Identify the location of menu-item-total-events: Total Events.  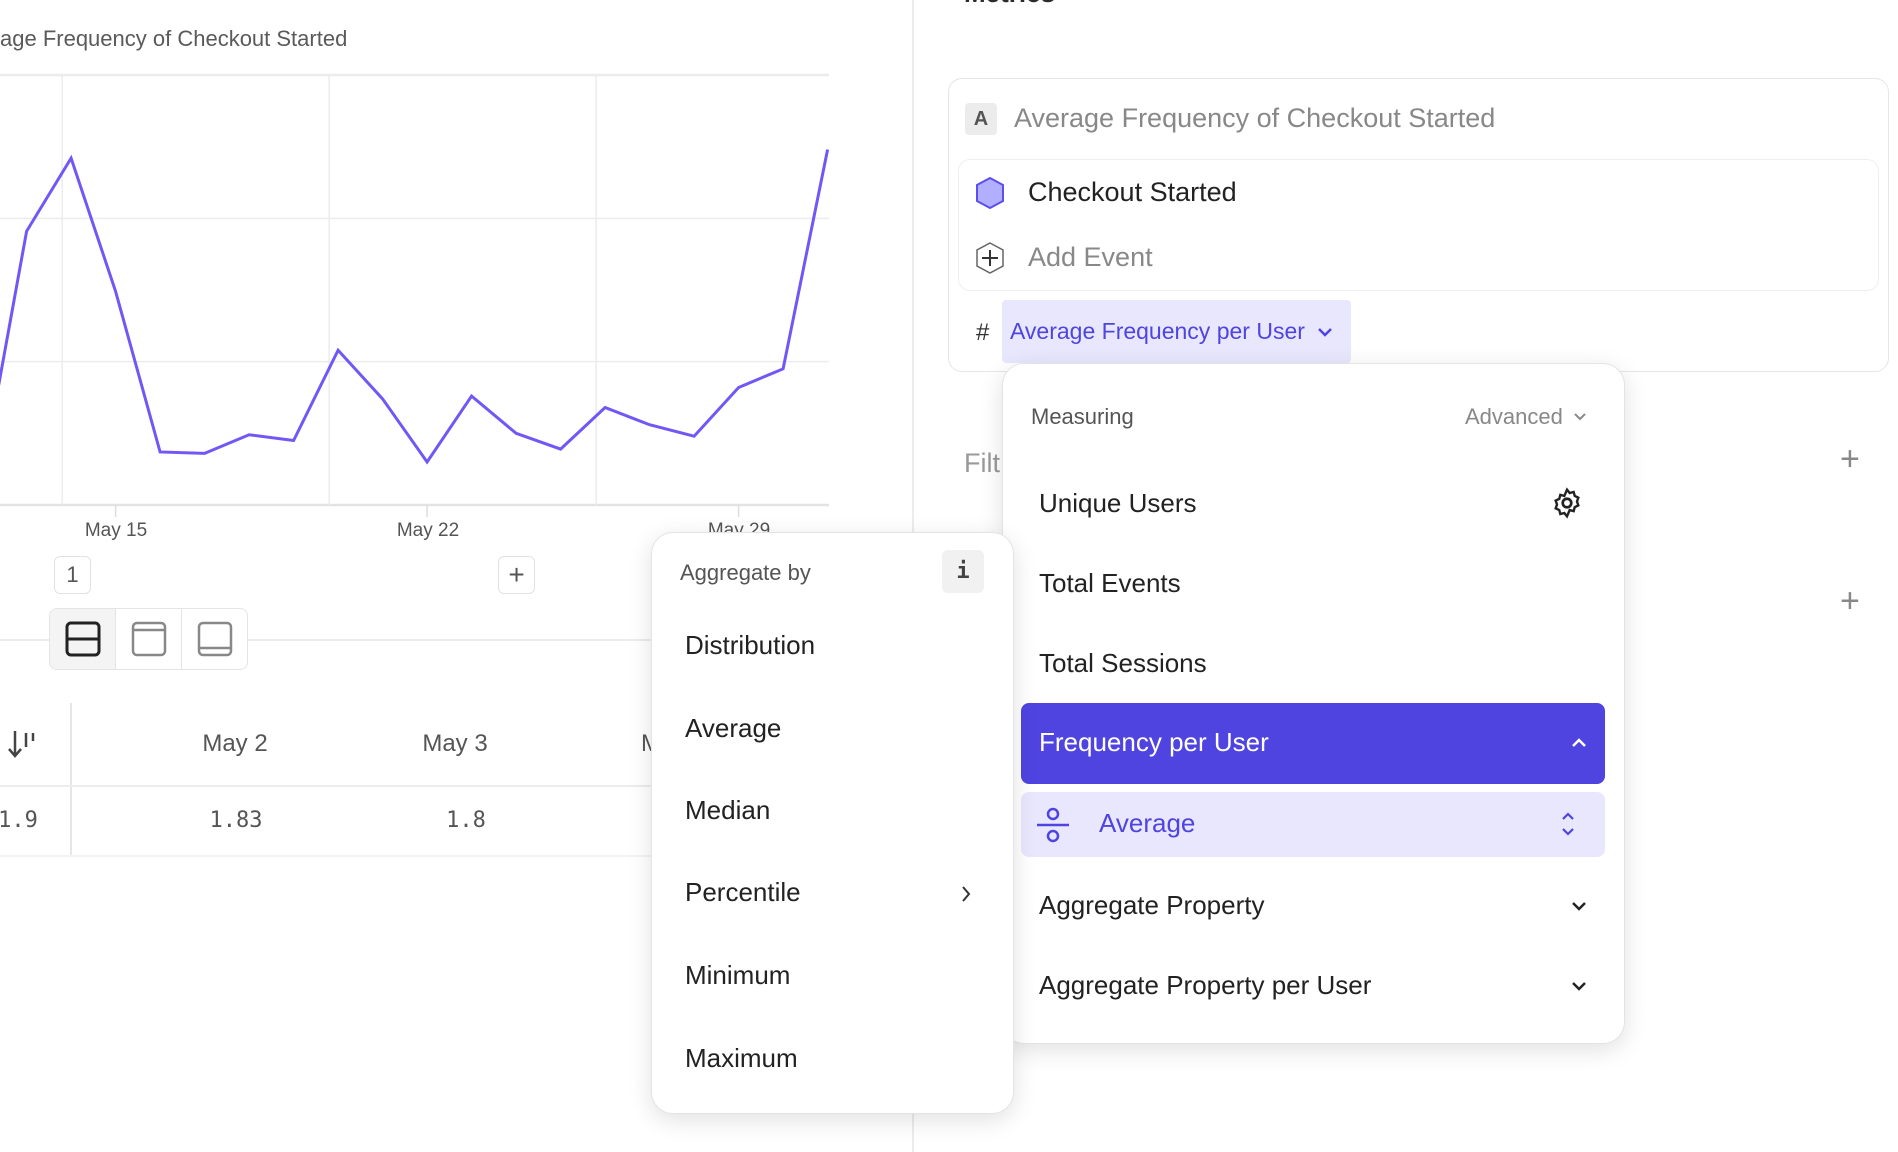
(1110, 583).